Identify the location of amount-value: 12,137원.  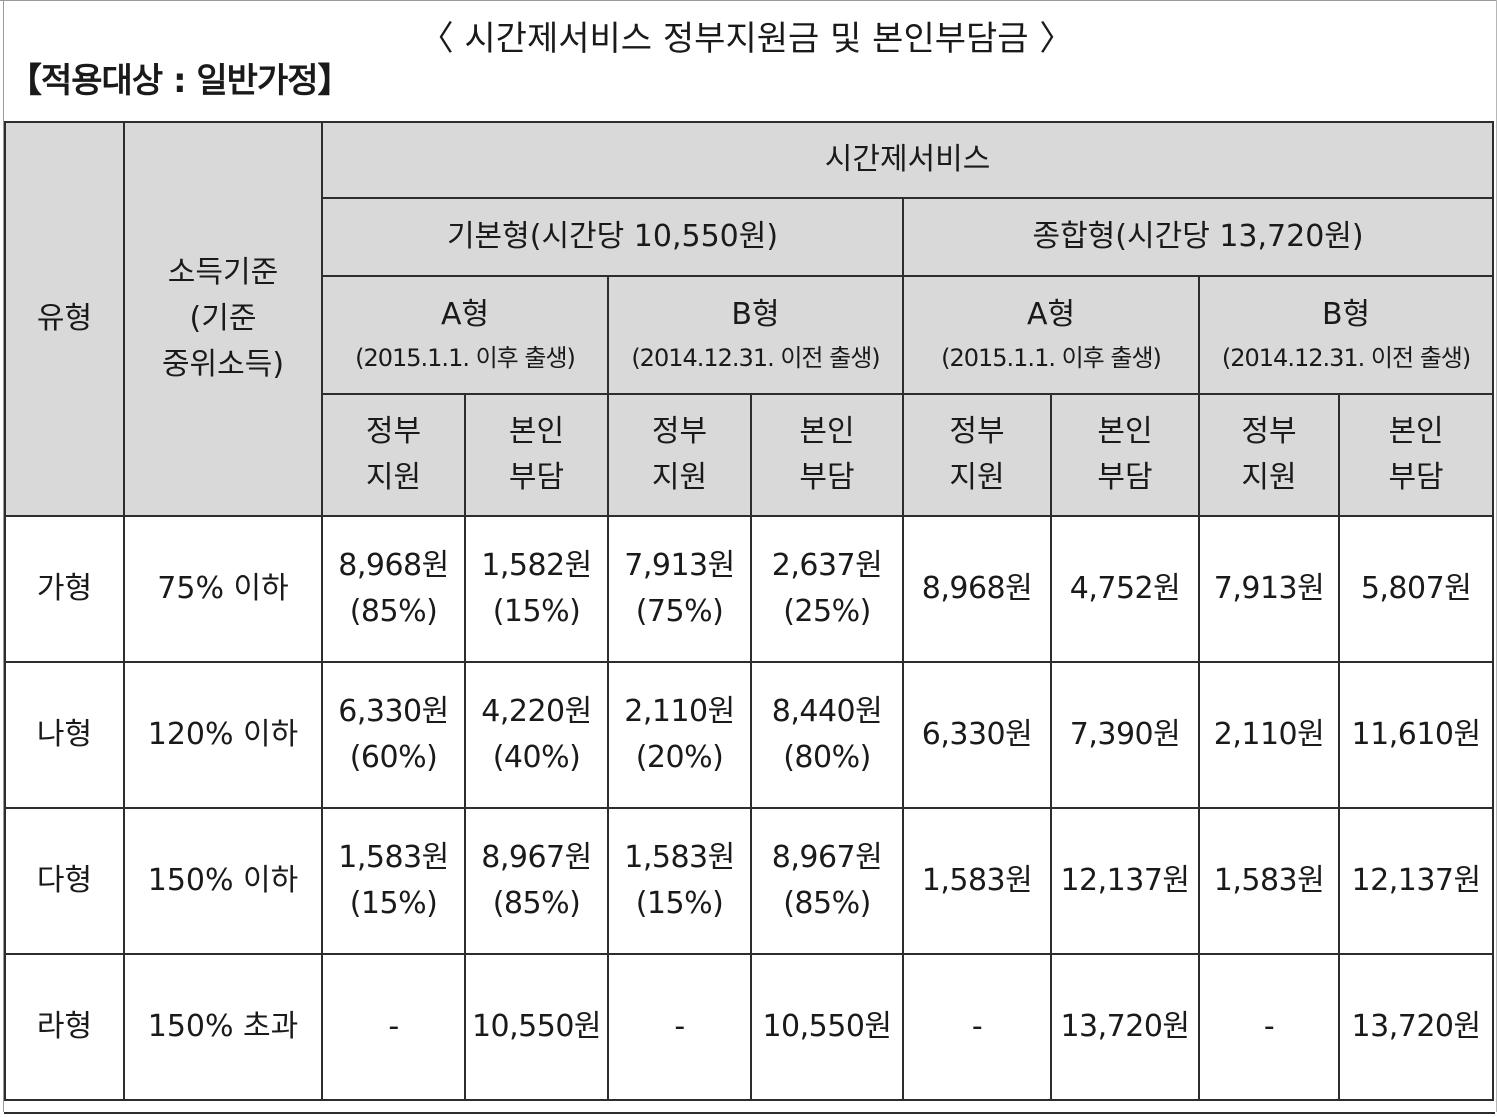
(1125, 880).